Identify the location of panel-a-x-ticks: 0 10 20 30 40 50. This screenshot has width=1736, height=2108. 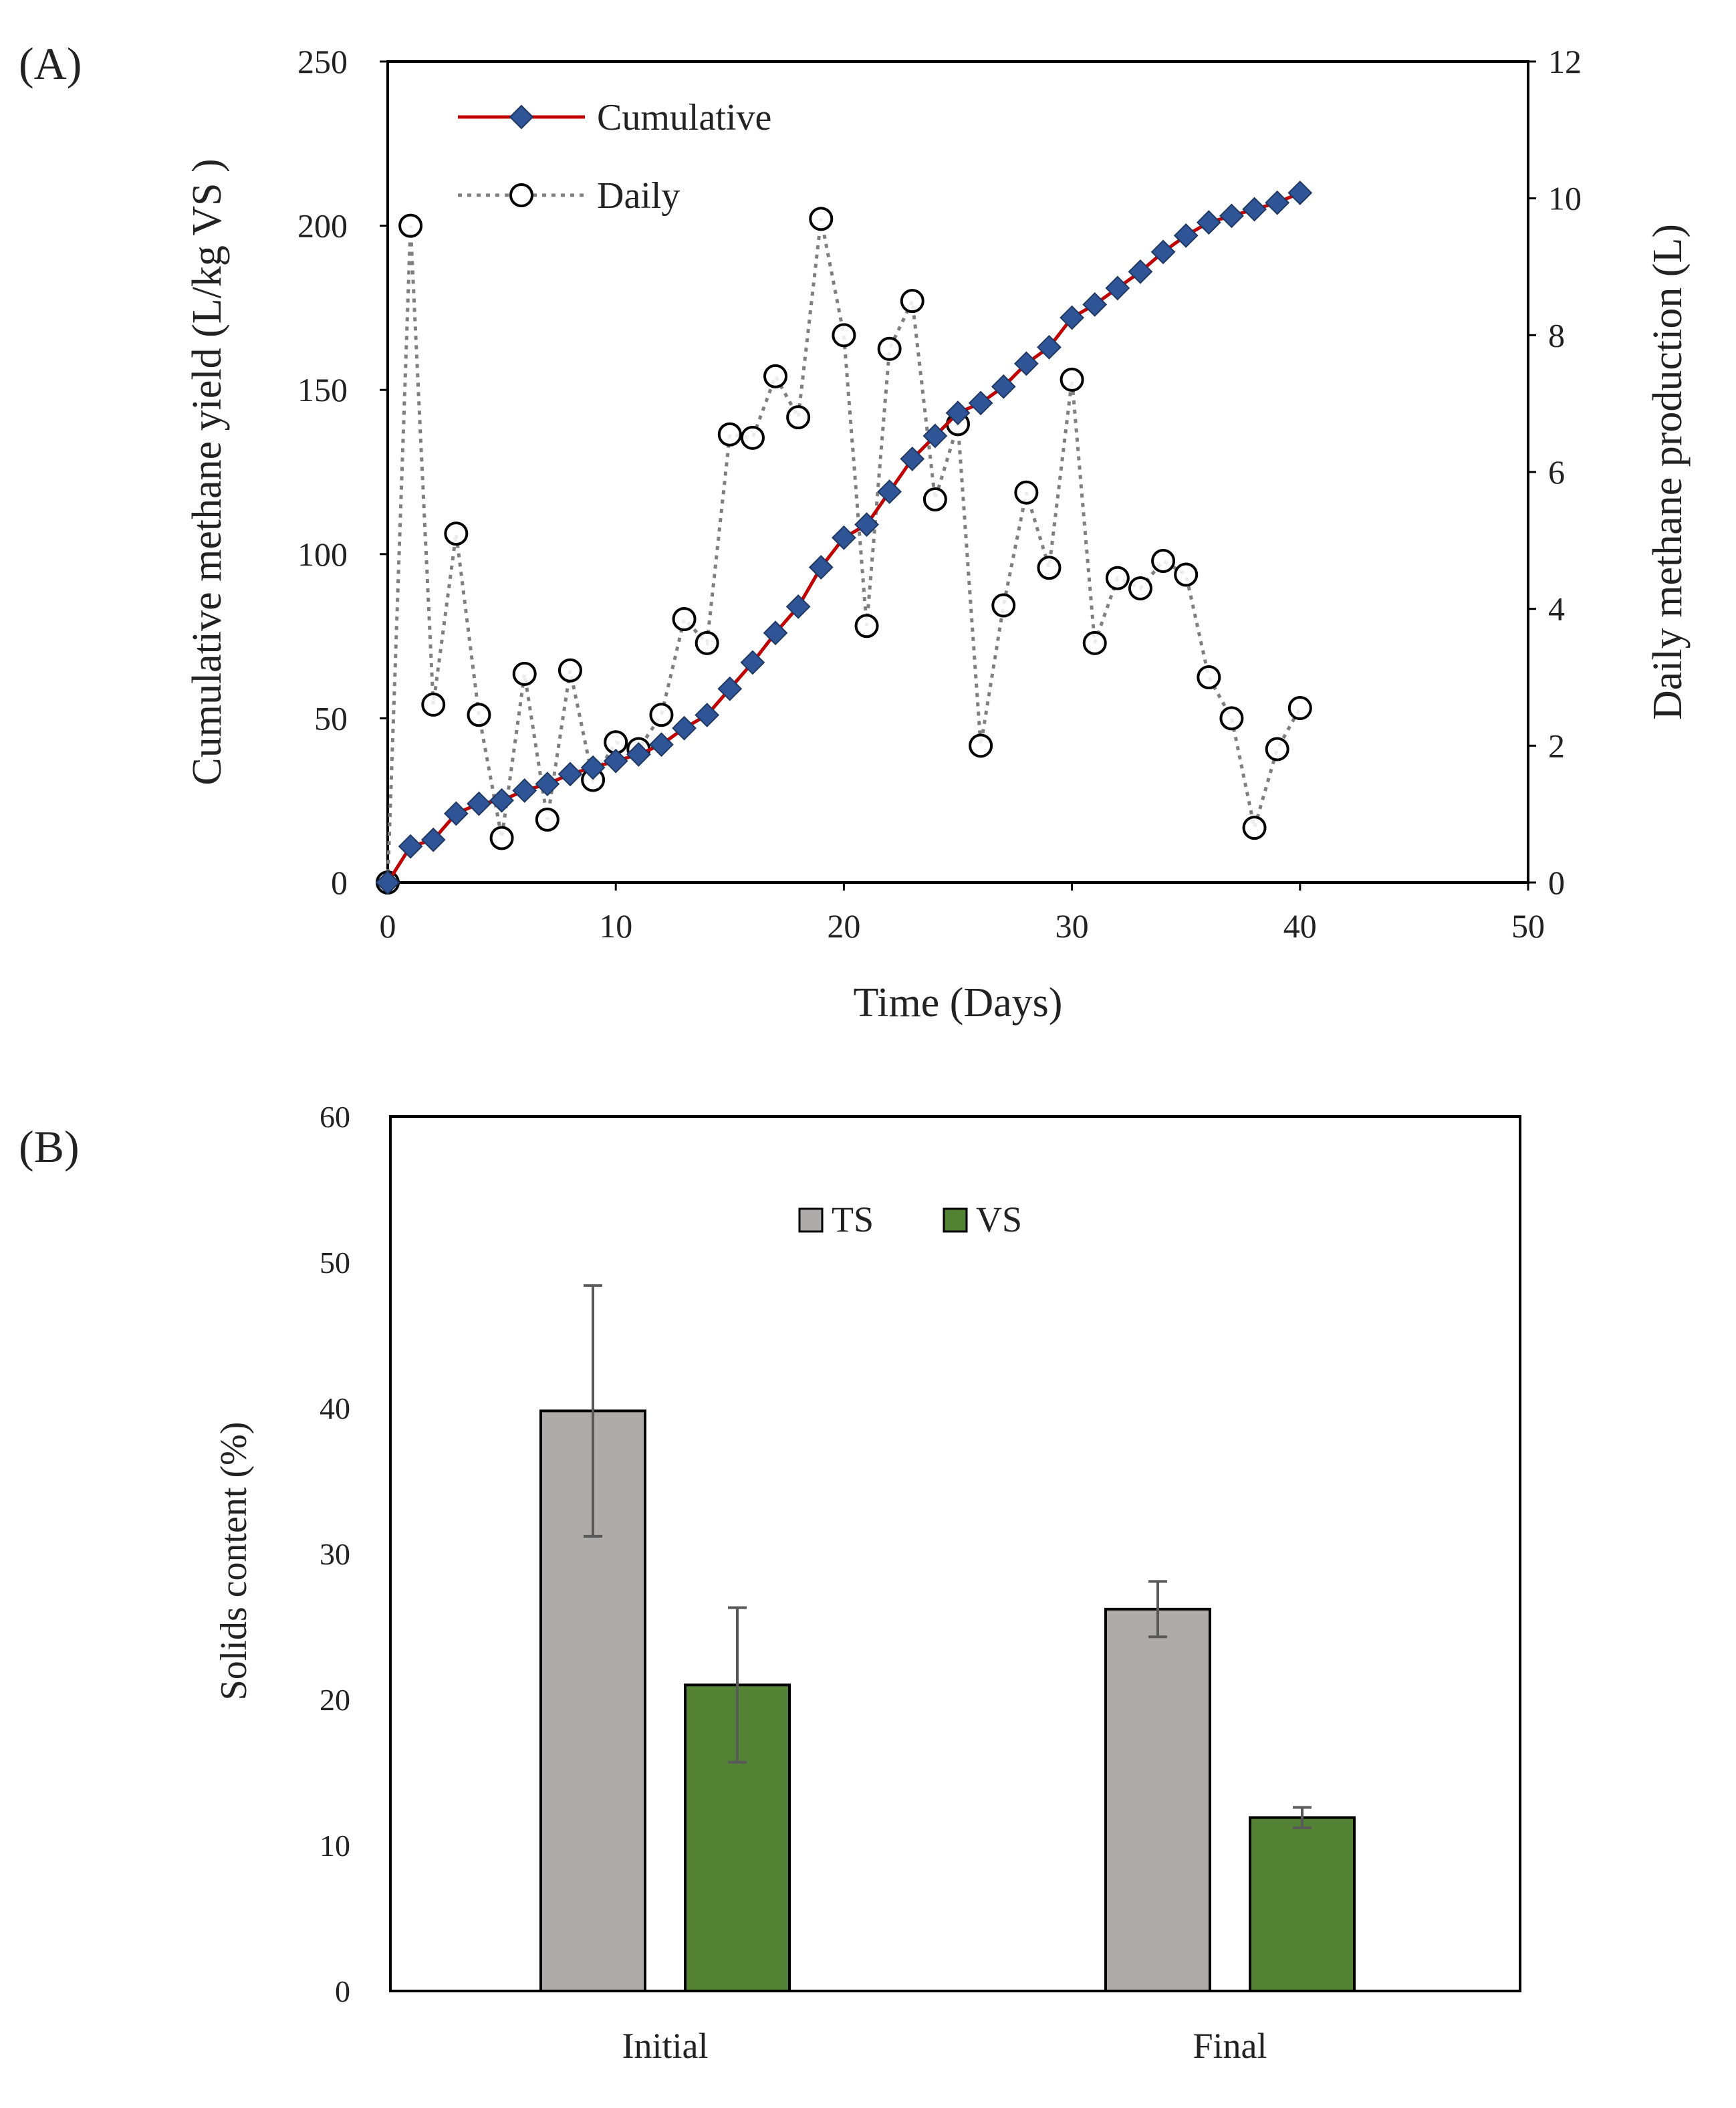
(962, 914).